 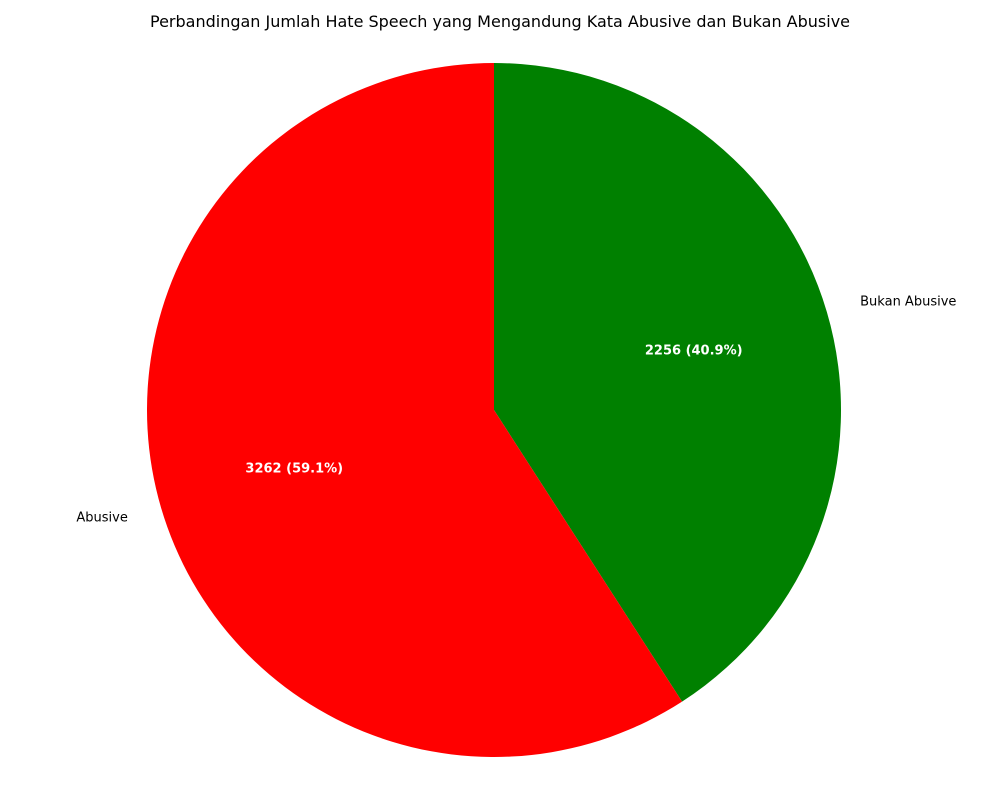 I want to click on slice-label-abusive: Abusive, so click(x=101, y=517).